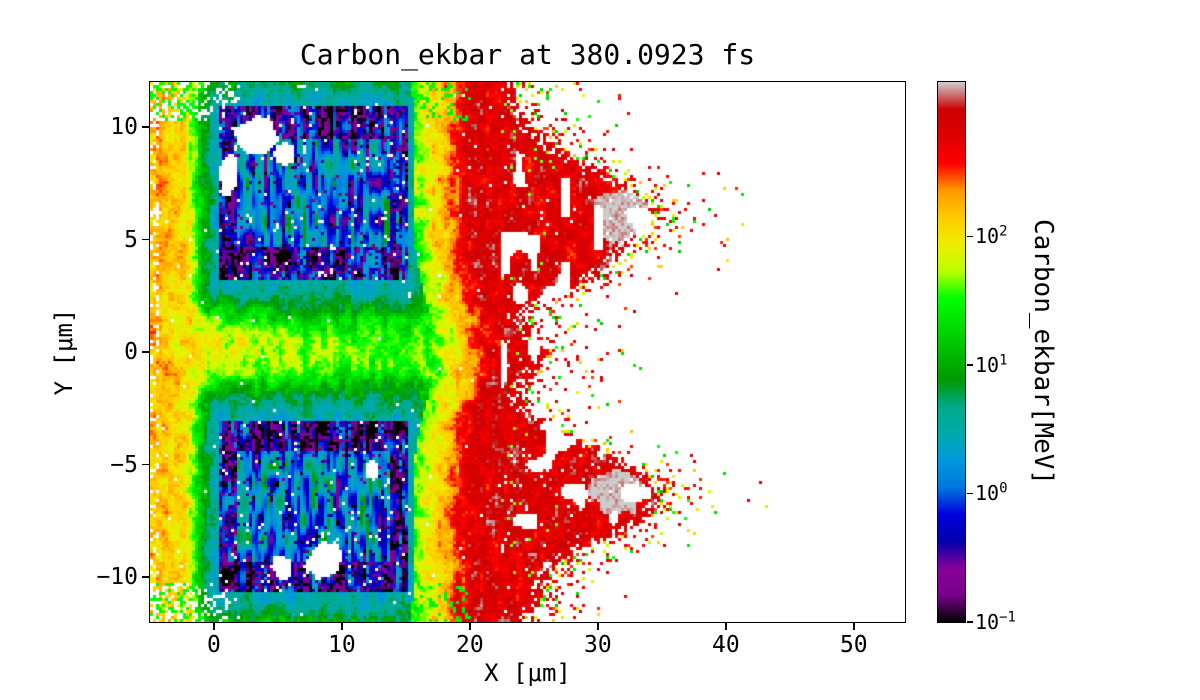 This screenshot has width=1200, height=700. What do you see at coordinates (598, 645) in the screenshot?
I see `x-tick-label: 30` at bounding box center [598, 645].